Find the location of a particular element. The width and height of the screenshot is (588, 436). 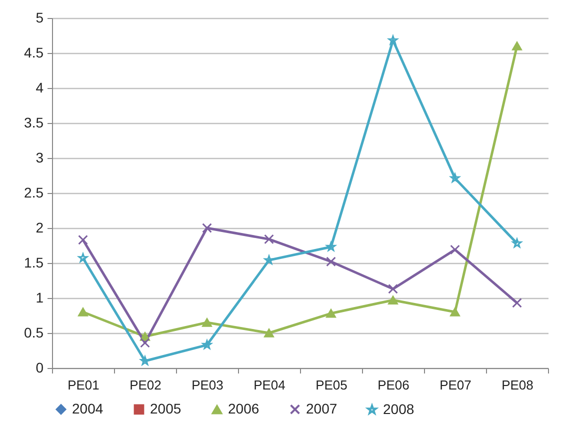

y-tick-label: 1.5 is located at coordinates (34, 262).